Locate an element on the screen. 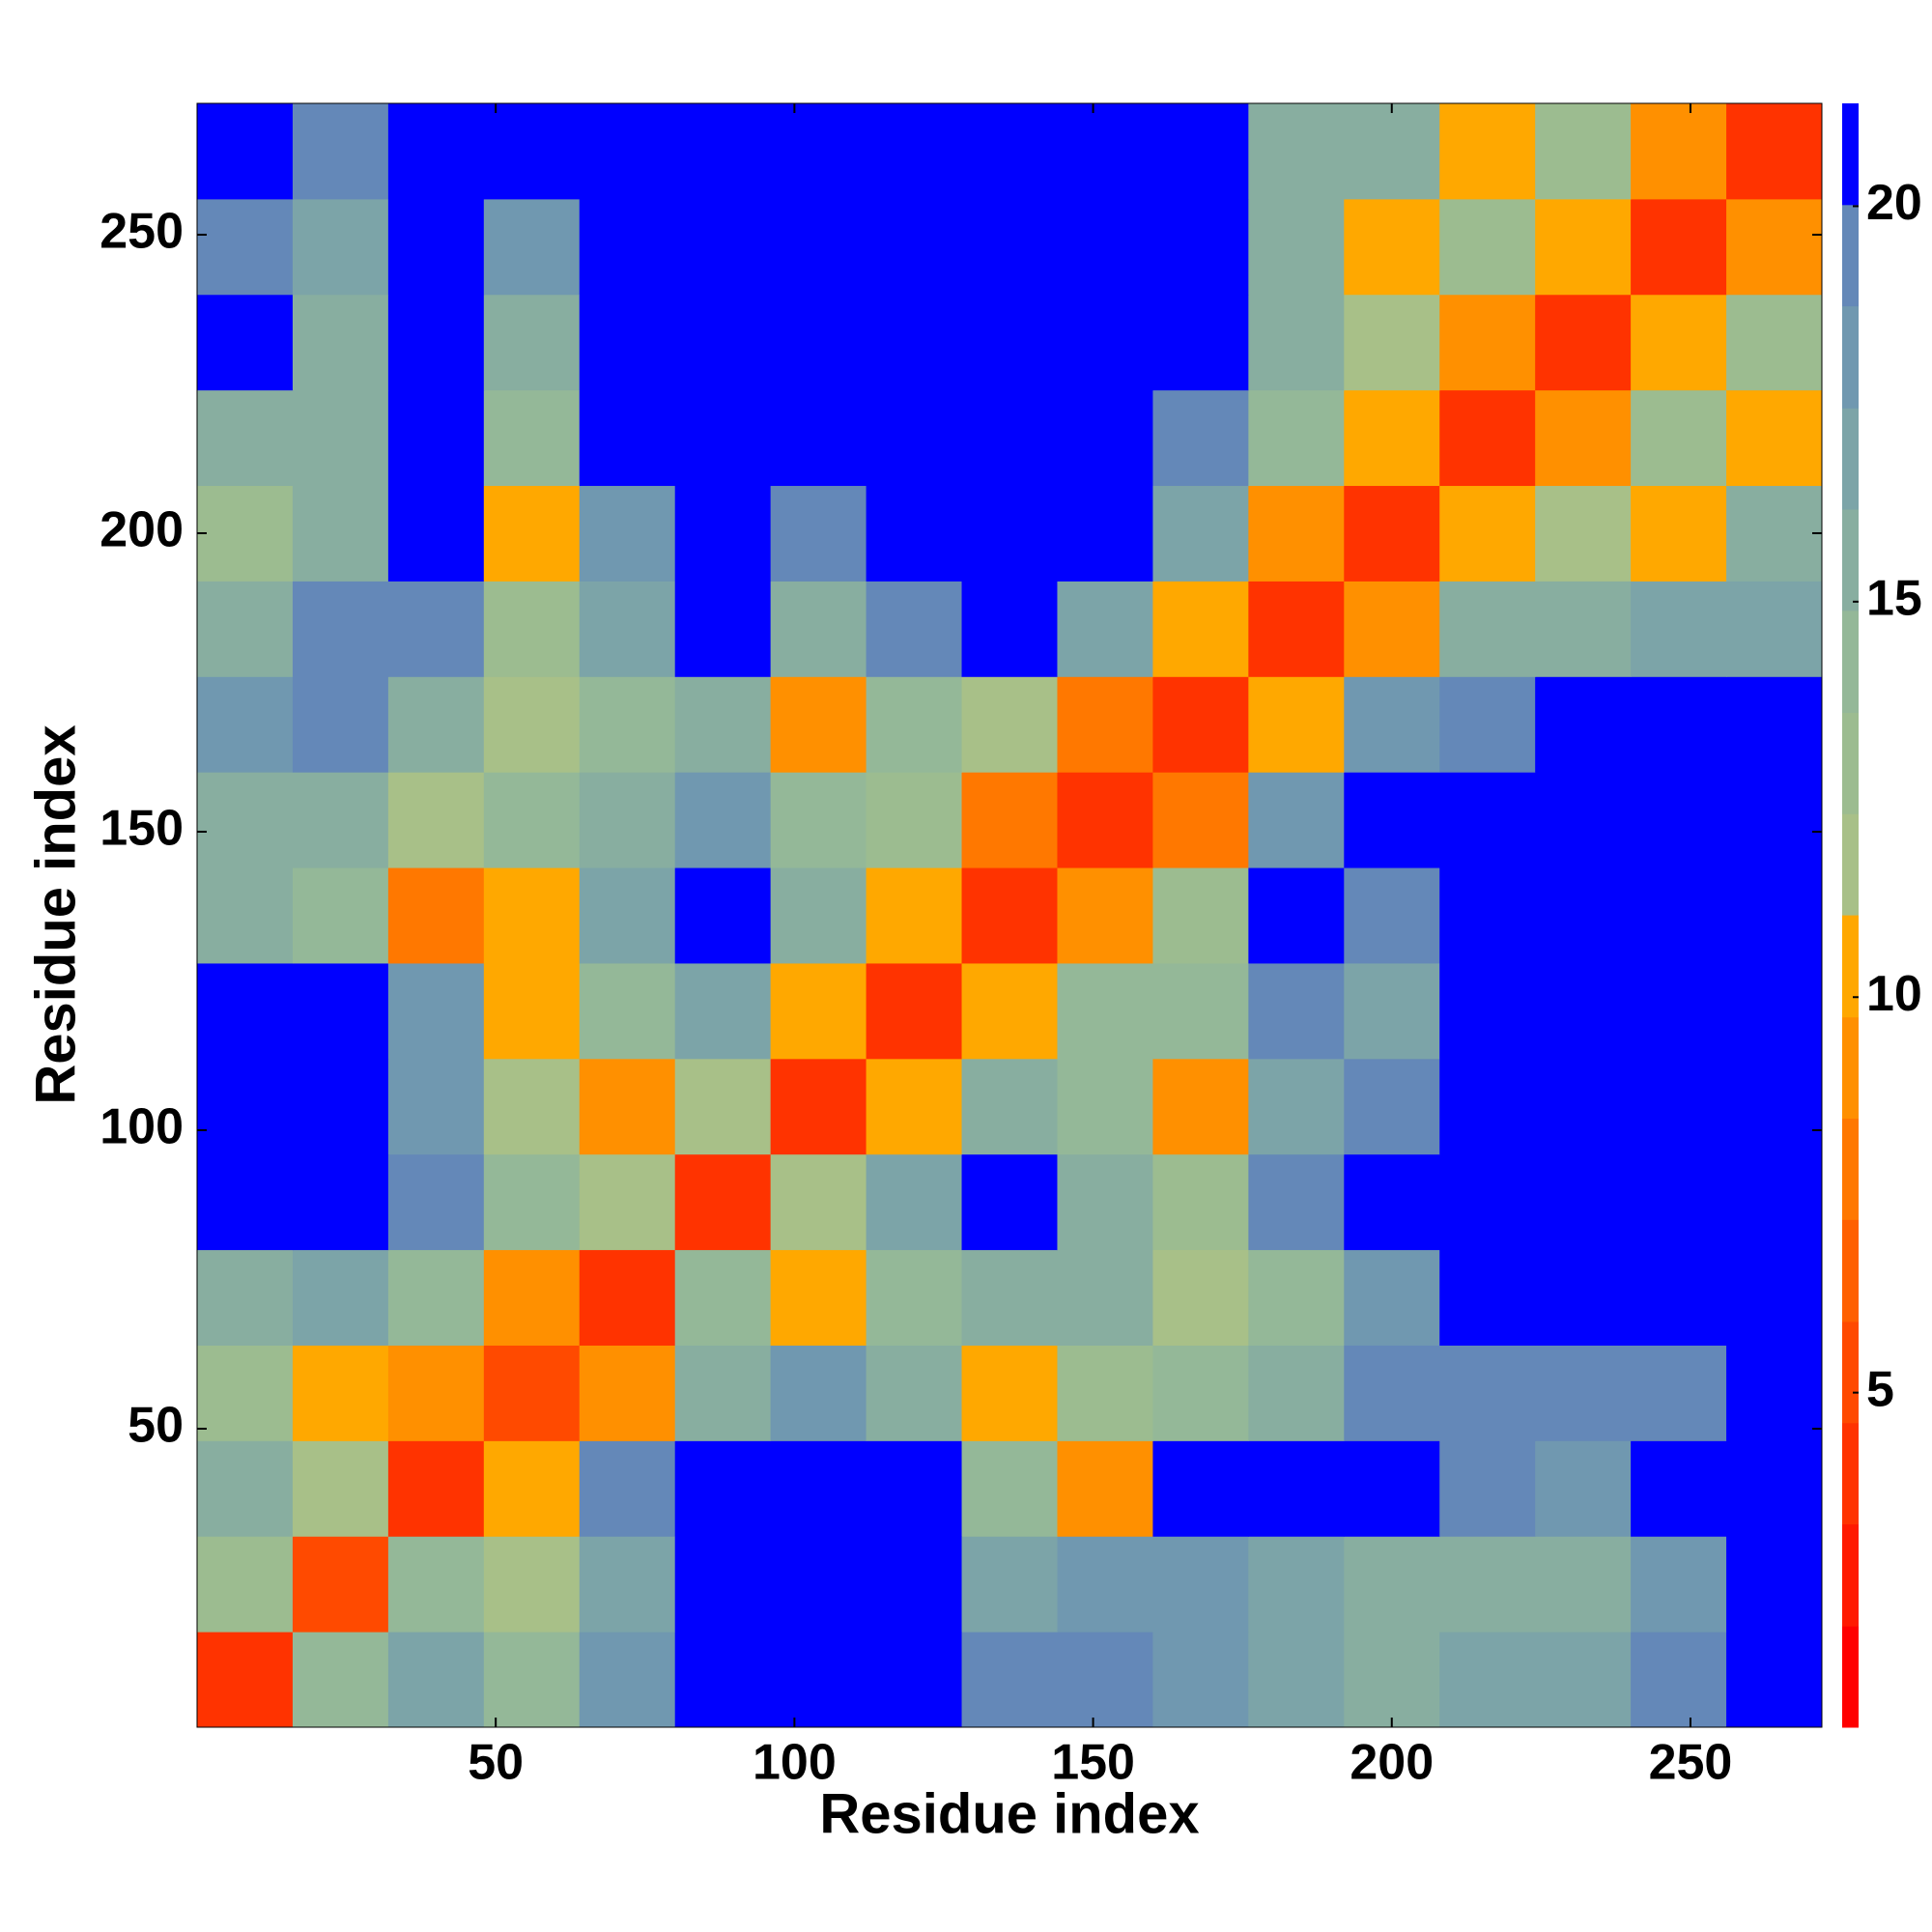  y-tick-label: 200 is located at coordinates (141, 530).